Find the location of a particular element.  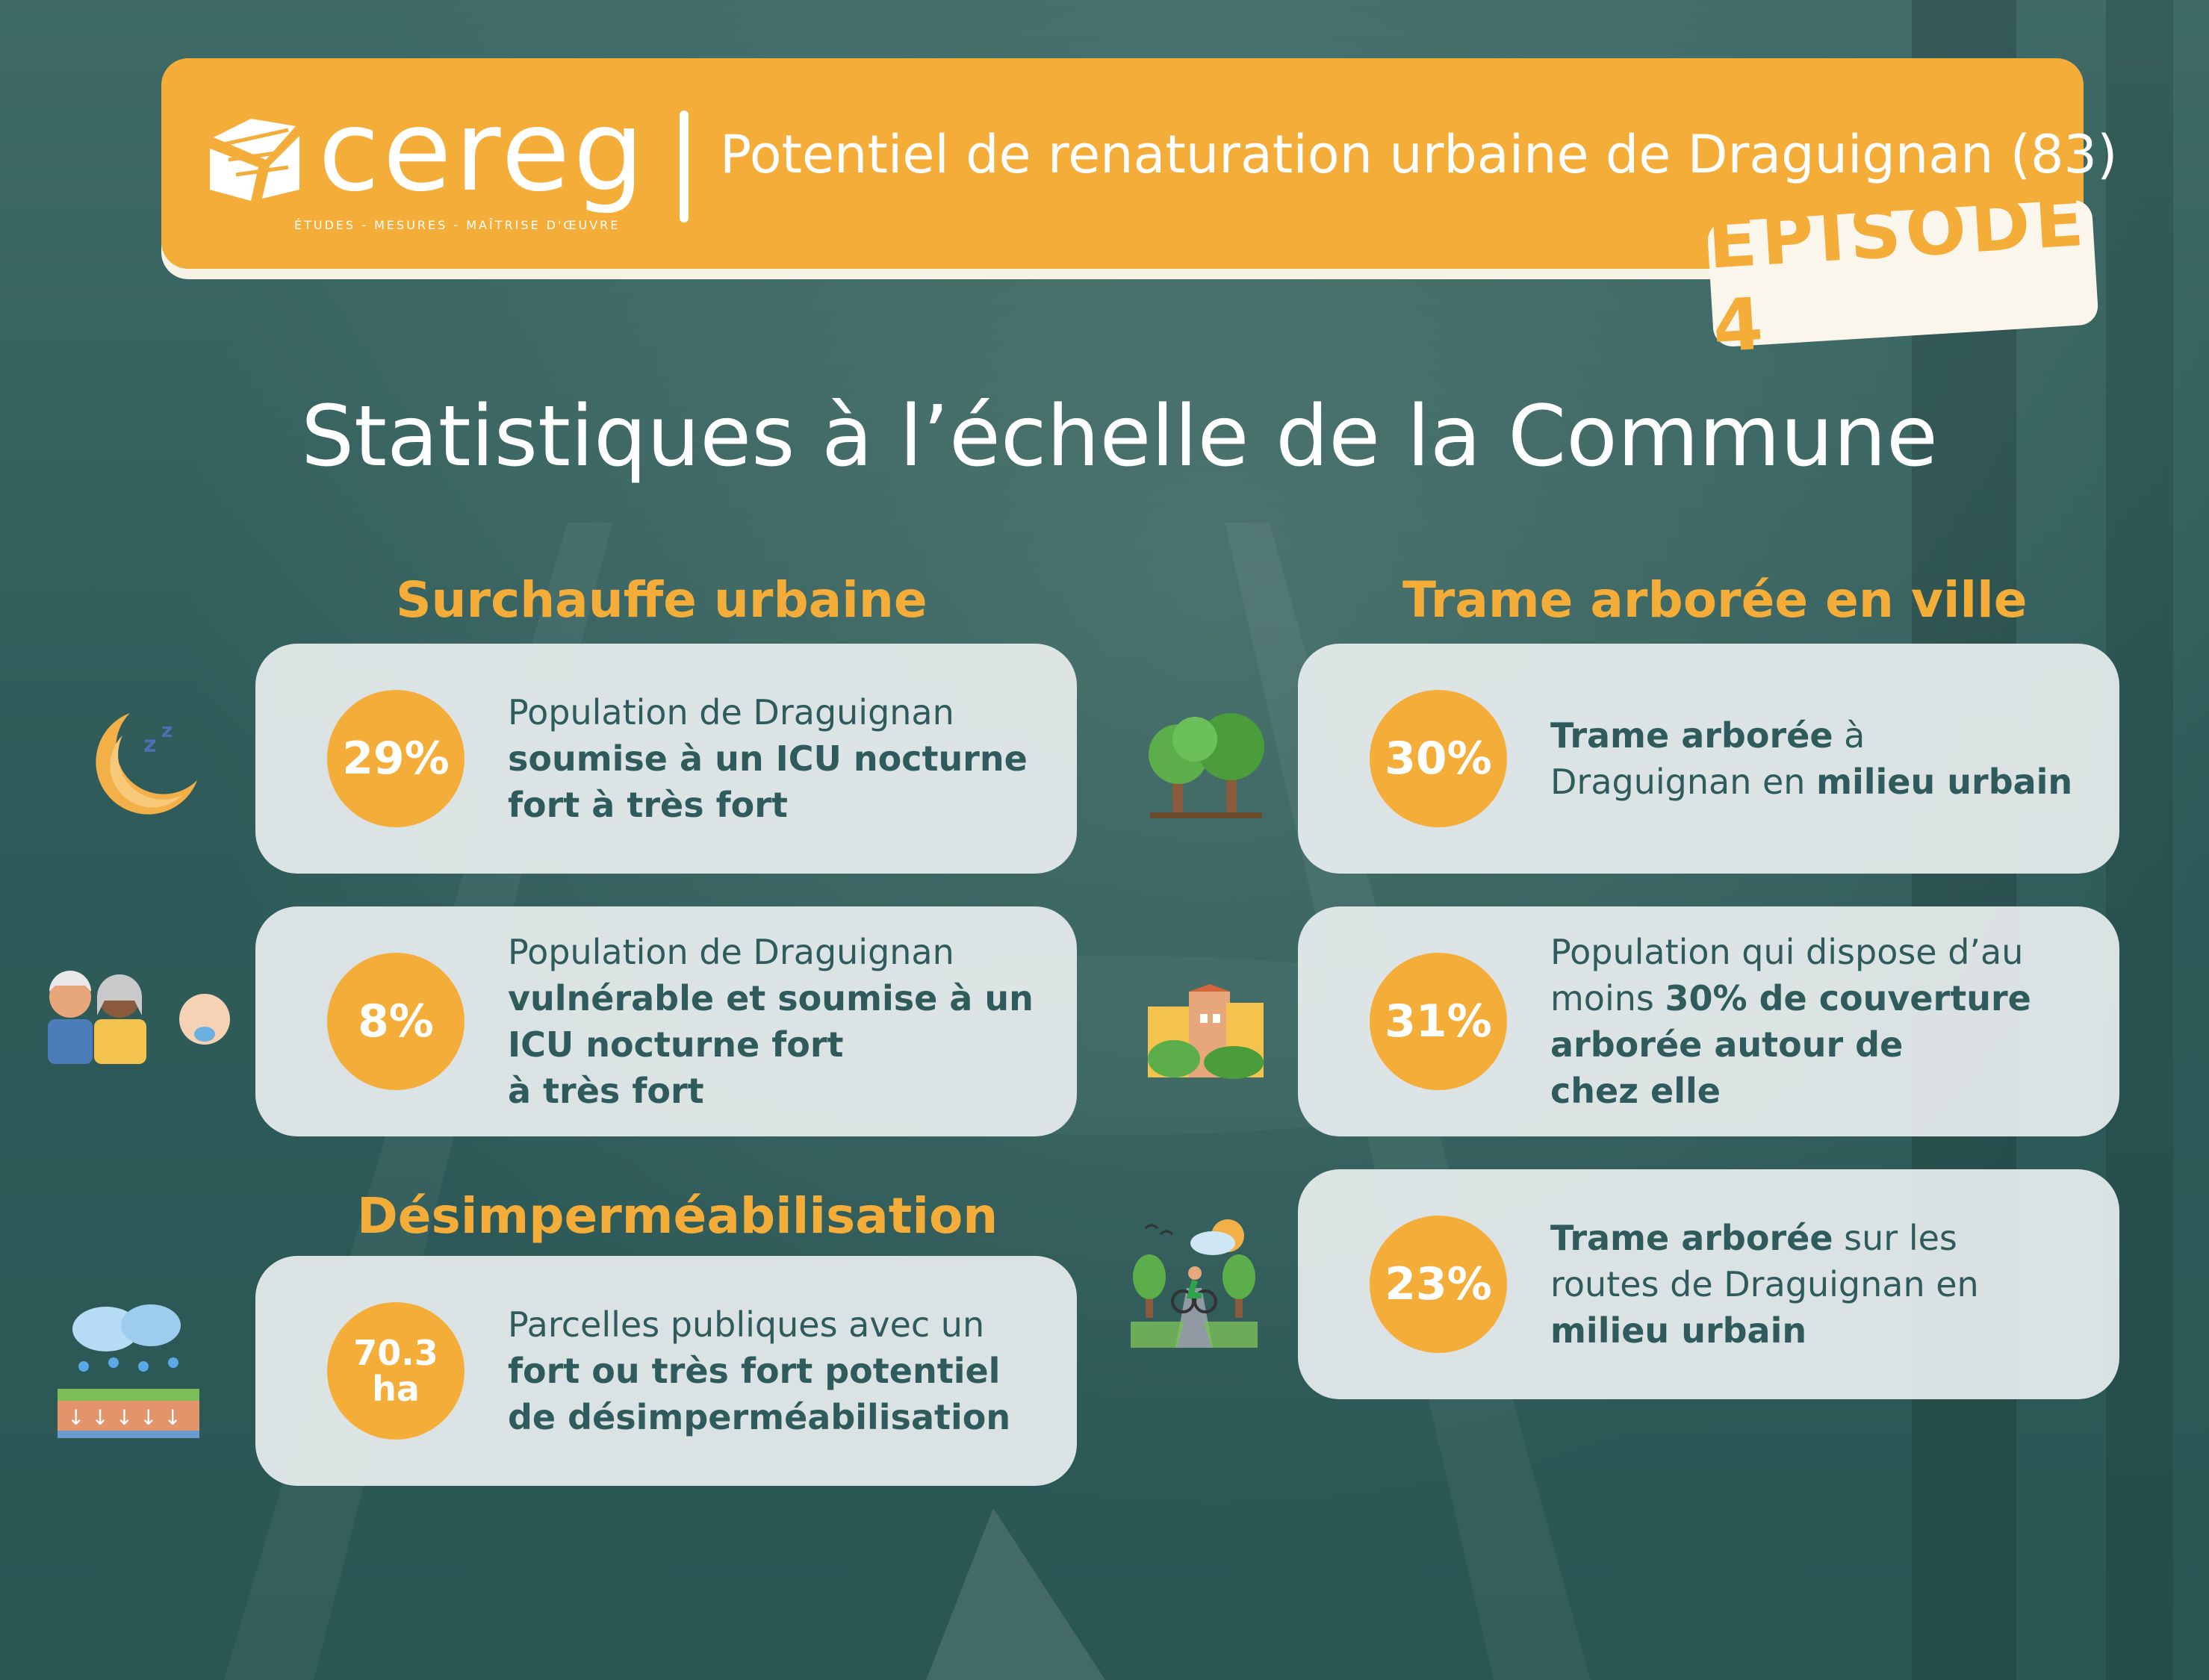

stat-text-bold: ICU nocturne fort is located at coordinates (676, 1044).